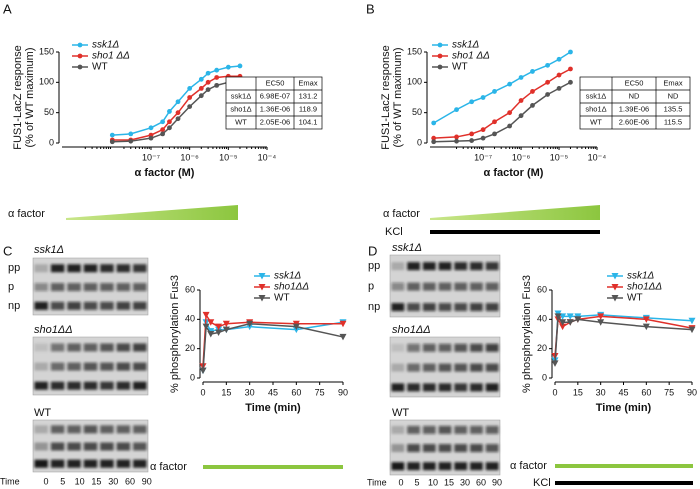 The height and width of the screenshot is (489, 700). Describe the element at coordinates (202, 392) in the screenshot. I see `x-tick-label: 0` at that location.